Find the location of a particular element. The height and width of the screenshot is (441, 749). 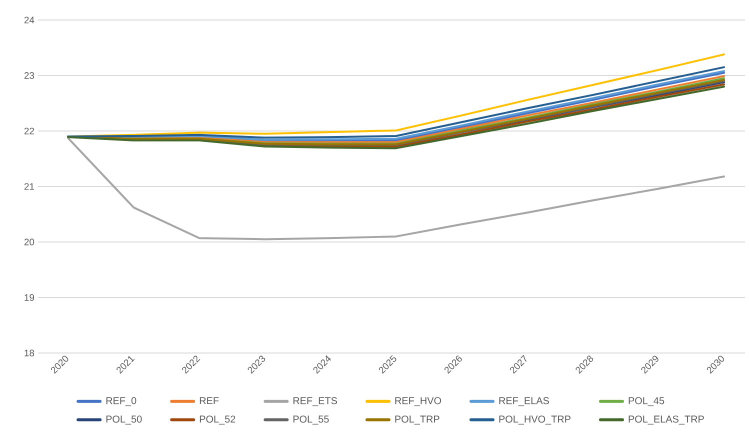

legend-label: POL_55 is located at coordinates (311, 420).